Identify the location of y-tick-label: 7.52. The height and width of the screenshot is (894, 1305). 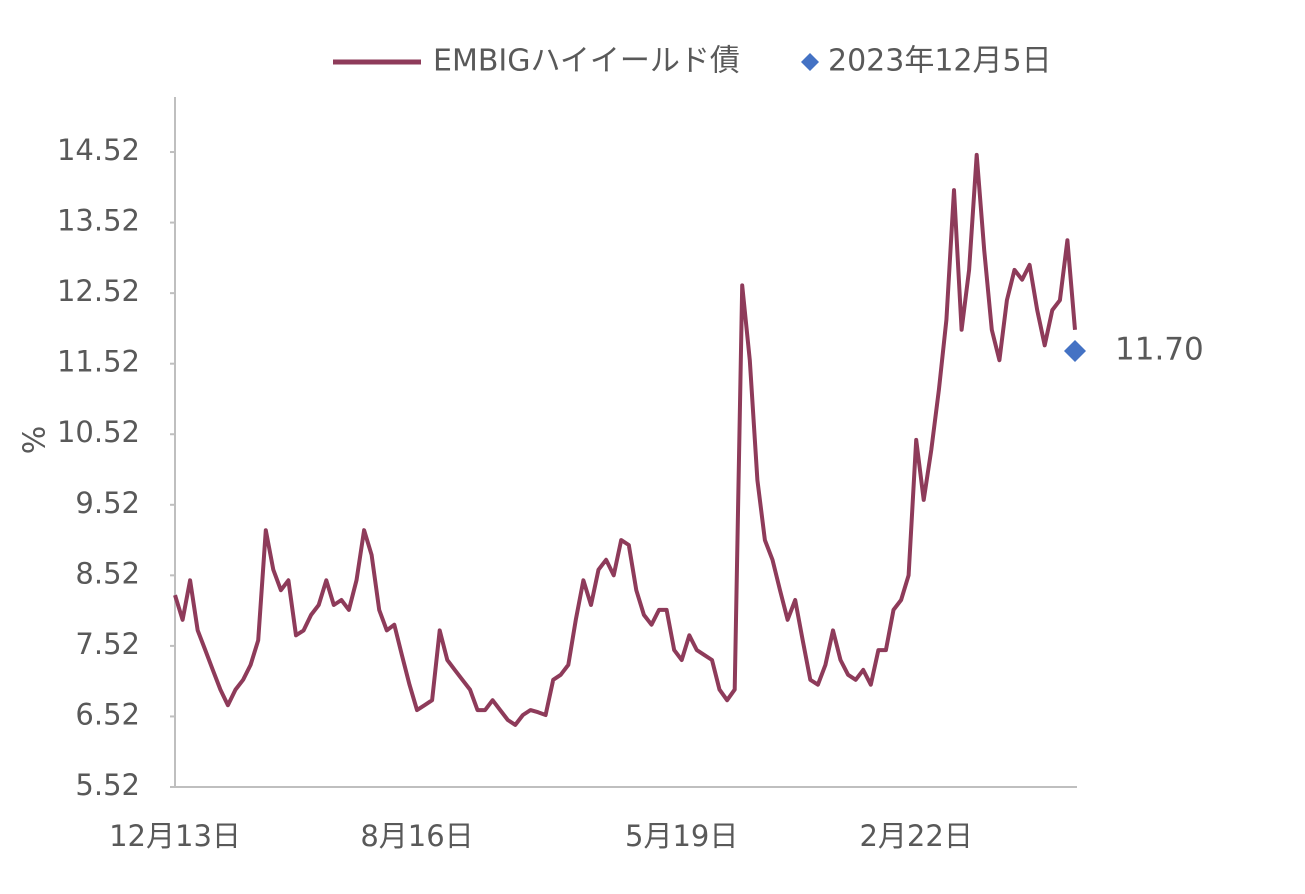
(107, 644).